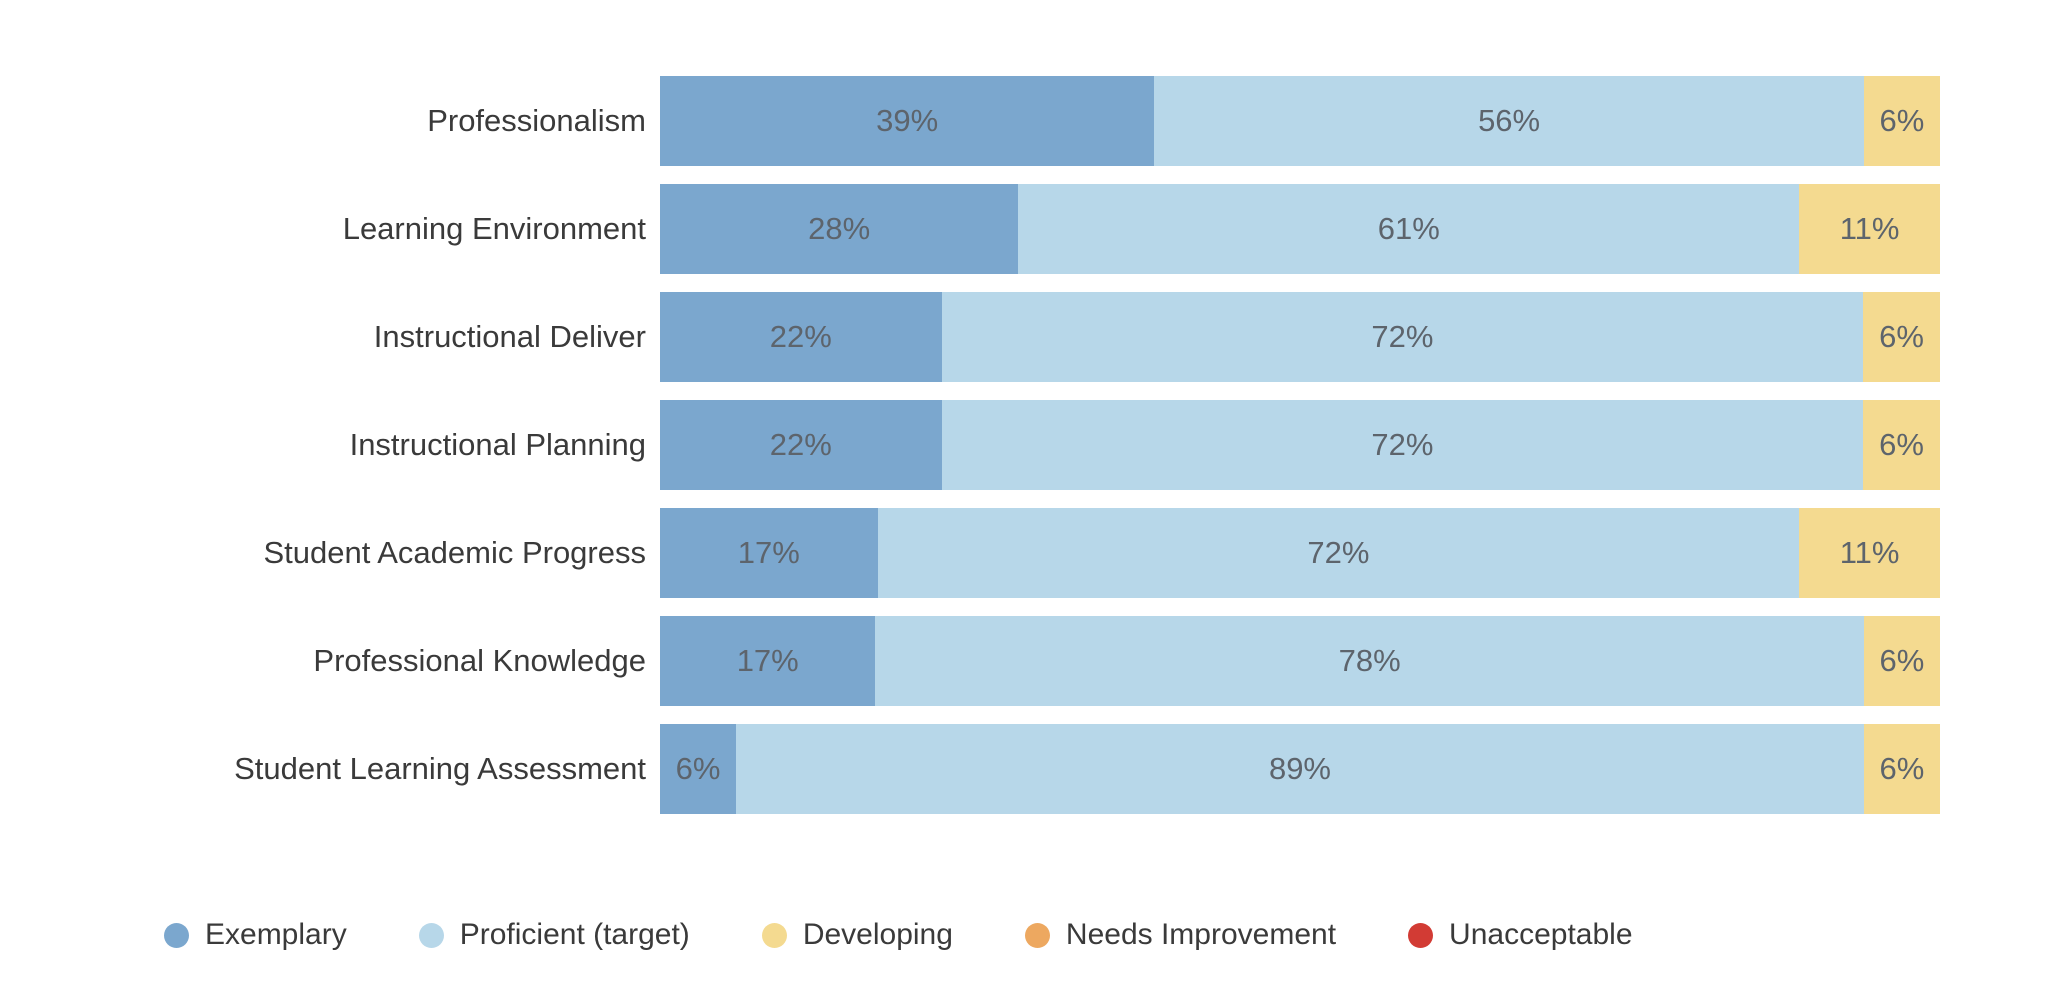  I want to click on legend-item: Developing, so click(857, 935).